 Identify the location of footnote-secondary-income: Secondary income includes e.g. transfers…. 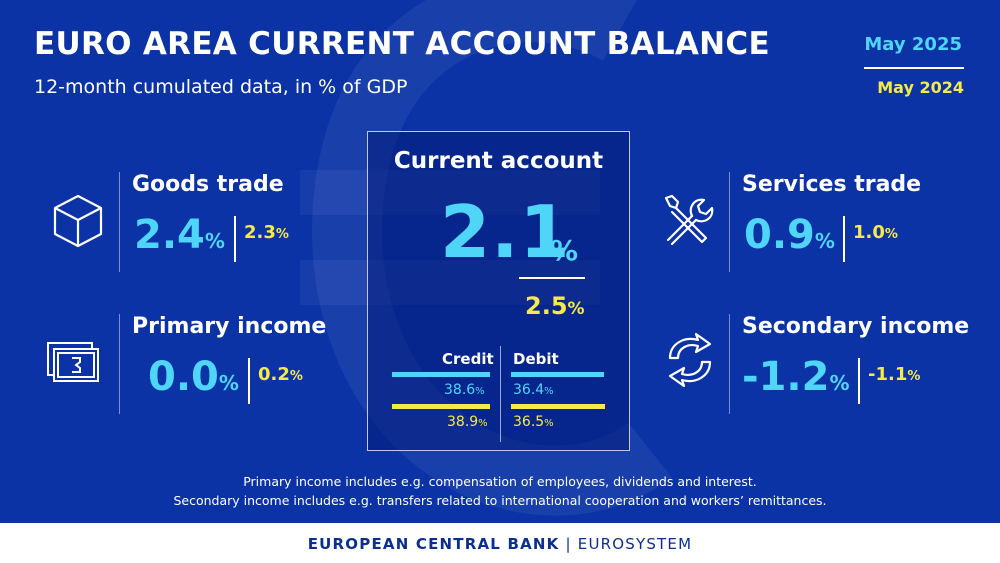
(500, 500).